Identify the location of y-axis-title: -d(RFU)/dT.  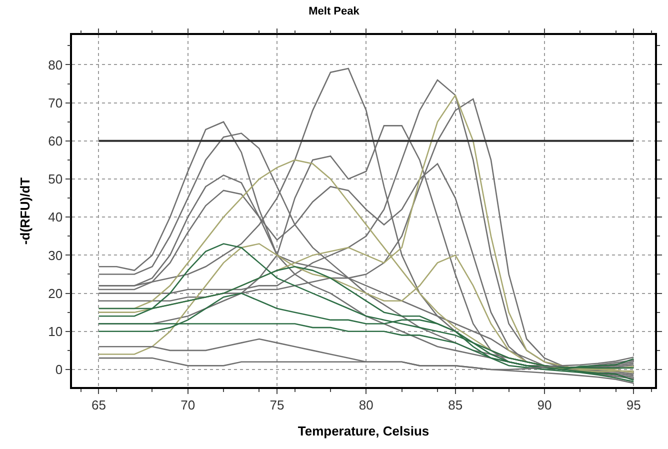
(25, 211).